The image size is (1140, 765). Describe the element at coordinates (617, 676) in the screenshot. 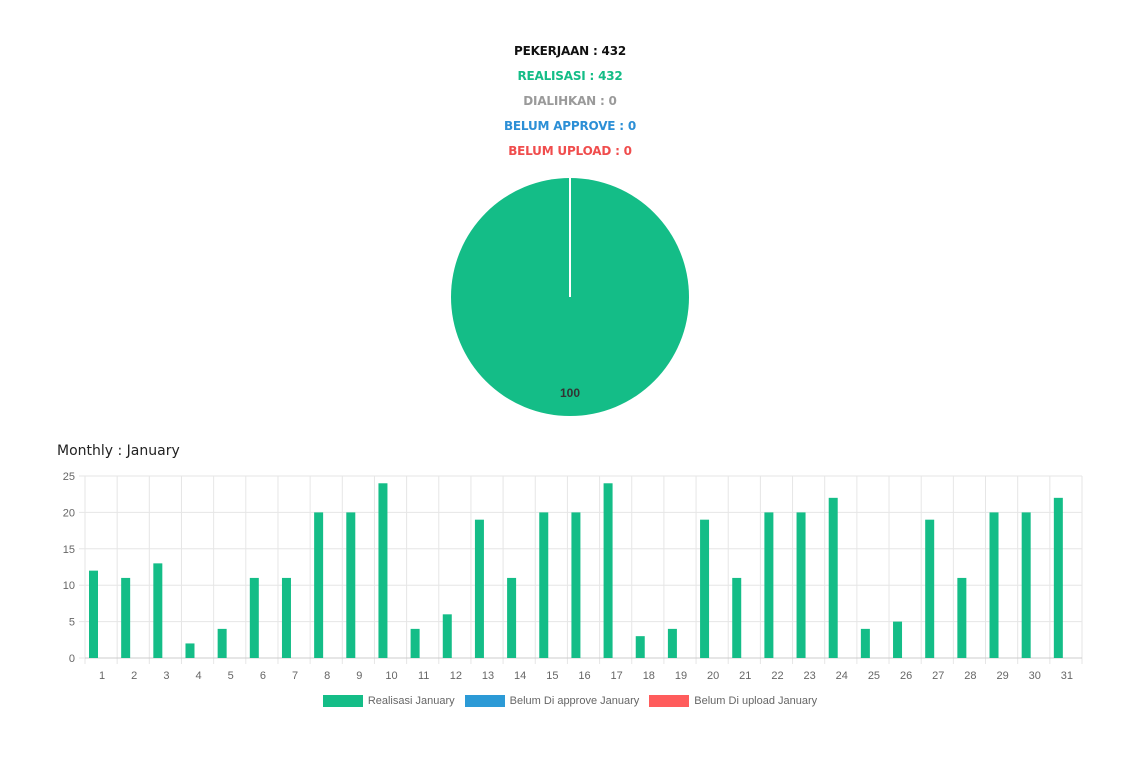

I see `x-tick-label: 17` at that location.